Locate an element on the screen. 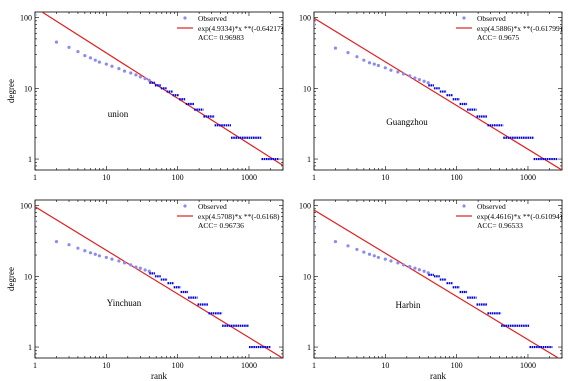 The image size is (568, 381). legend-acc-label: ACC= 0.96533 is located at coordinates (500, 225).